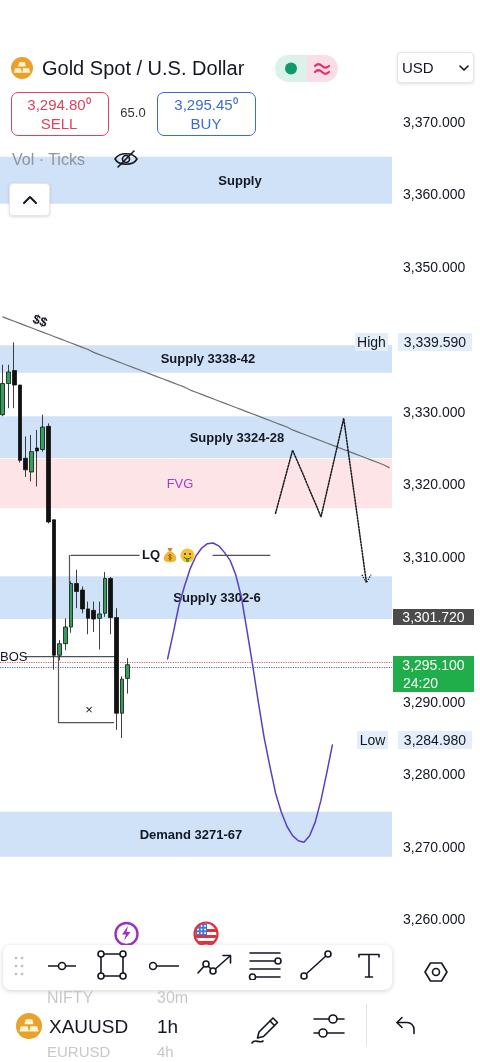  I want to click on line-series, so click(196, 392).